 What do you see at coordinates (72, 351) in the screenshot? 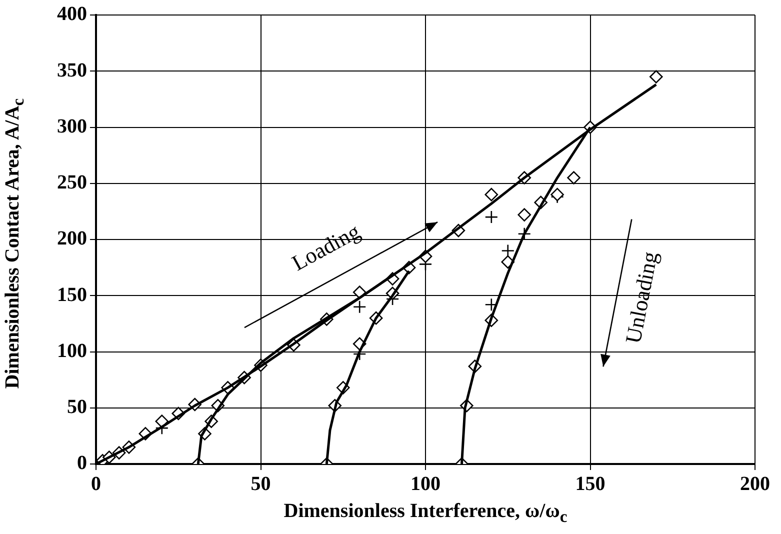
I see `y-tick-label: 100` at bounding box center [72, 351].